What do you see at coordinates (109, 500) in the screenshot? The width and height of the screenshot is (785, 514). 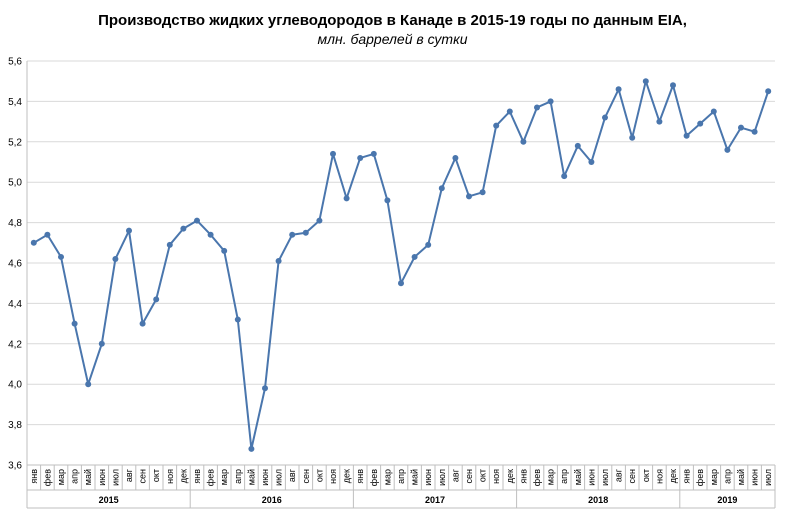 I see `year-label: 2015` at bounding box center [109, 500].